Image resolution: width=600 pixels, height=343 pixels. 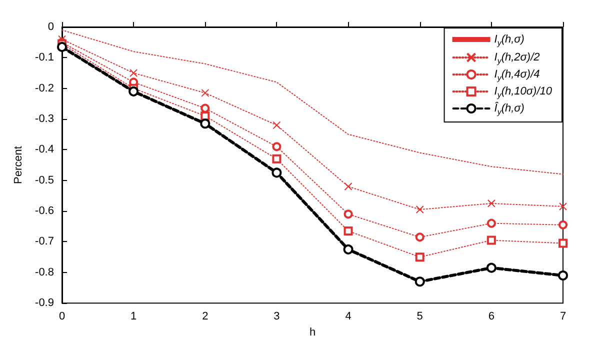 What do you see at coordinates (44, 119) in the screenshot?
I see `y-tick-label: -0.3` at bounding box center [44, 119].